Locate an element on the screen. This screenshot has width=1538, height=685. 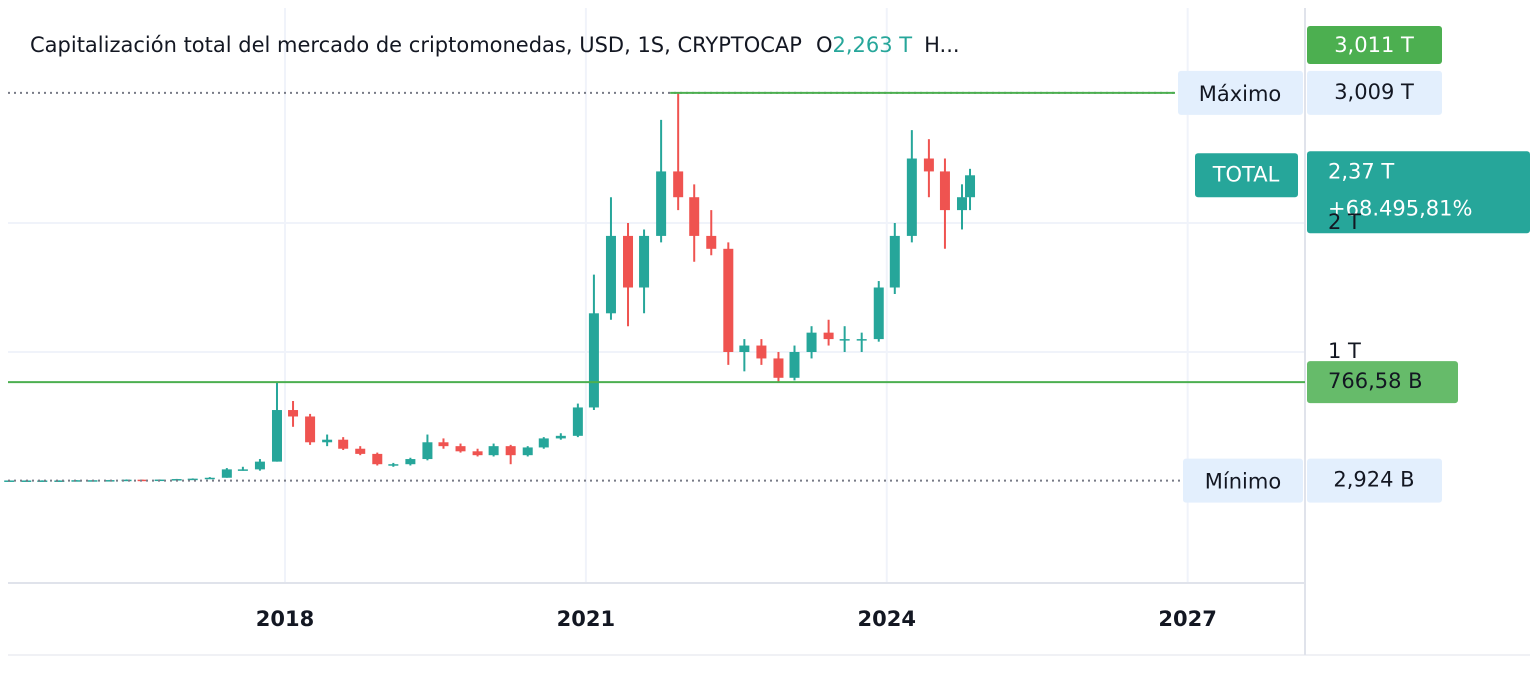
x-tick-label: 2027 is located at coordinates (1187, 619).